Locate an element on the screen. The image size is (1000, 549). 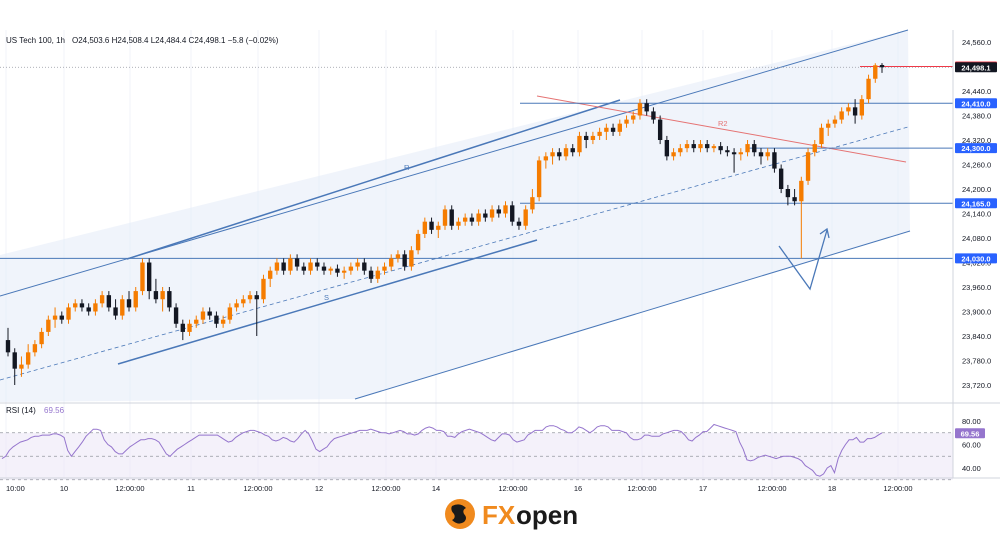
logo-prefix: FX is located at coordinates (499, 515).